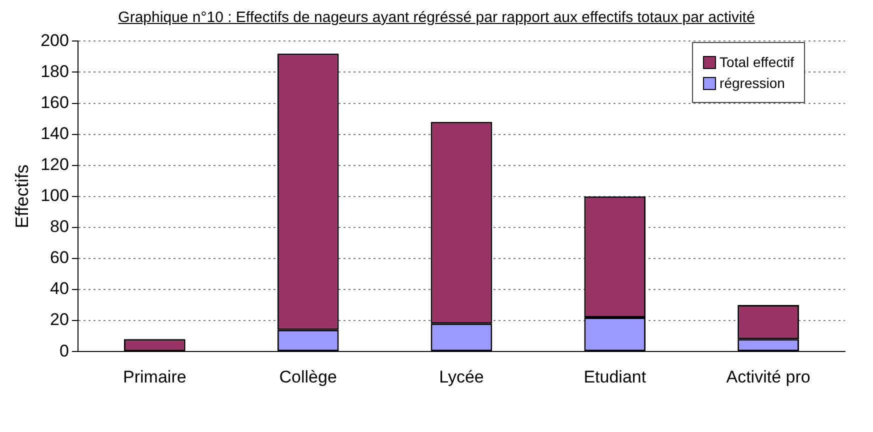 The width and height of the screenshot is (873, 432). What do you see at coordinates (59, 258) in the screenshot?
I see `y-tick-label: 60` at bounding box center [59, 258].